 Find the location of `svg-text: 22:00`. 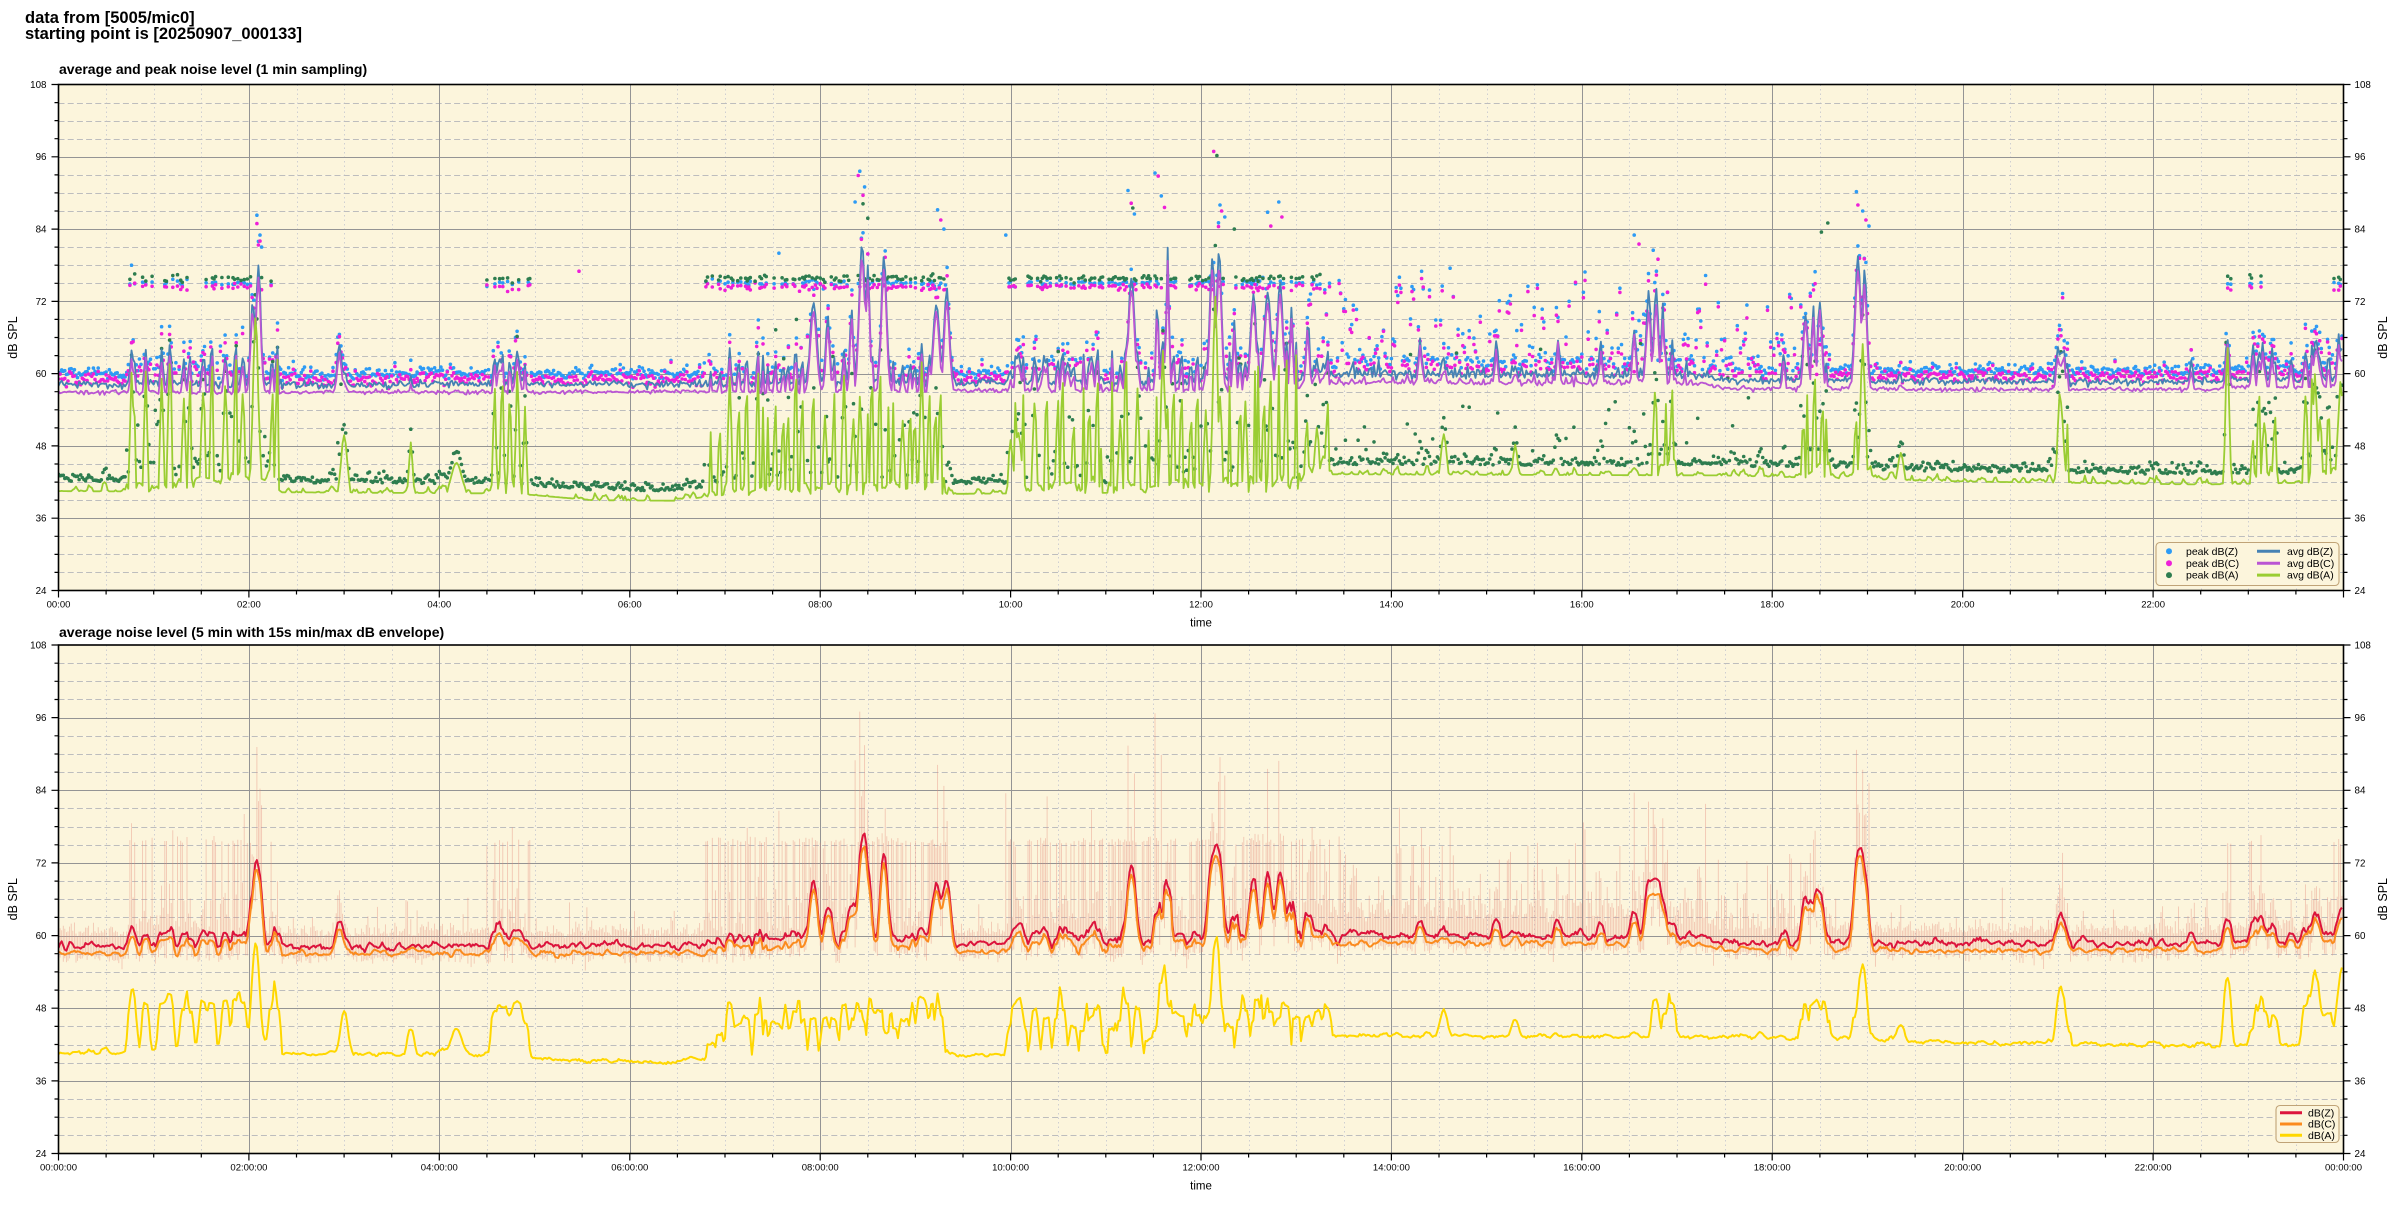

svg-text: 22:00 is located at coordinates (2153, 604).